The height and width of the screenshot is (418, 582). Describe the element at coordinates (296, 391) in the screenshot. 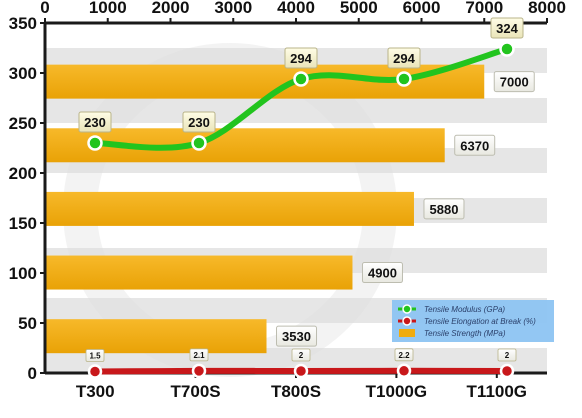

I see `category-label: T800S` at that location.